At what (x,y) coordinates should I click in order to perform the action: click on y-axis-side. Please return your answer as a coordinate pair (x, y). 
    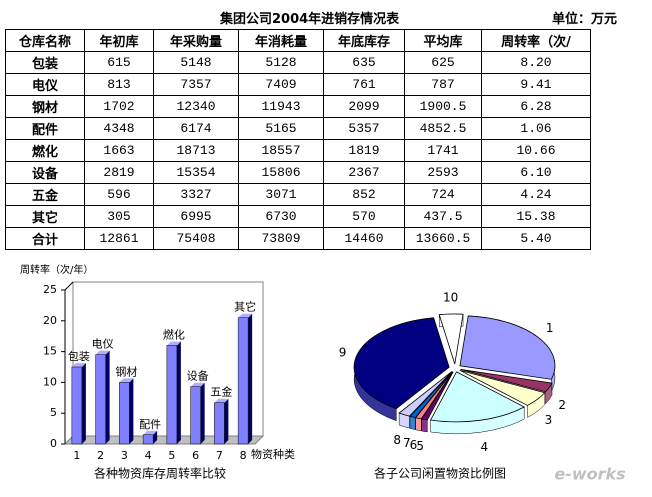
    Looking at the image, I should click on (69, 286).